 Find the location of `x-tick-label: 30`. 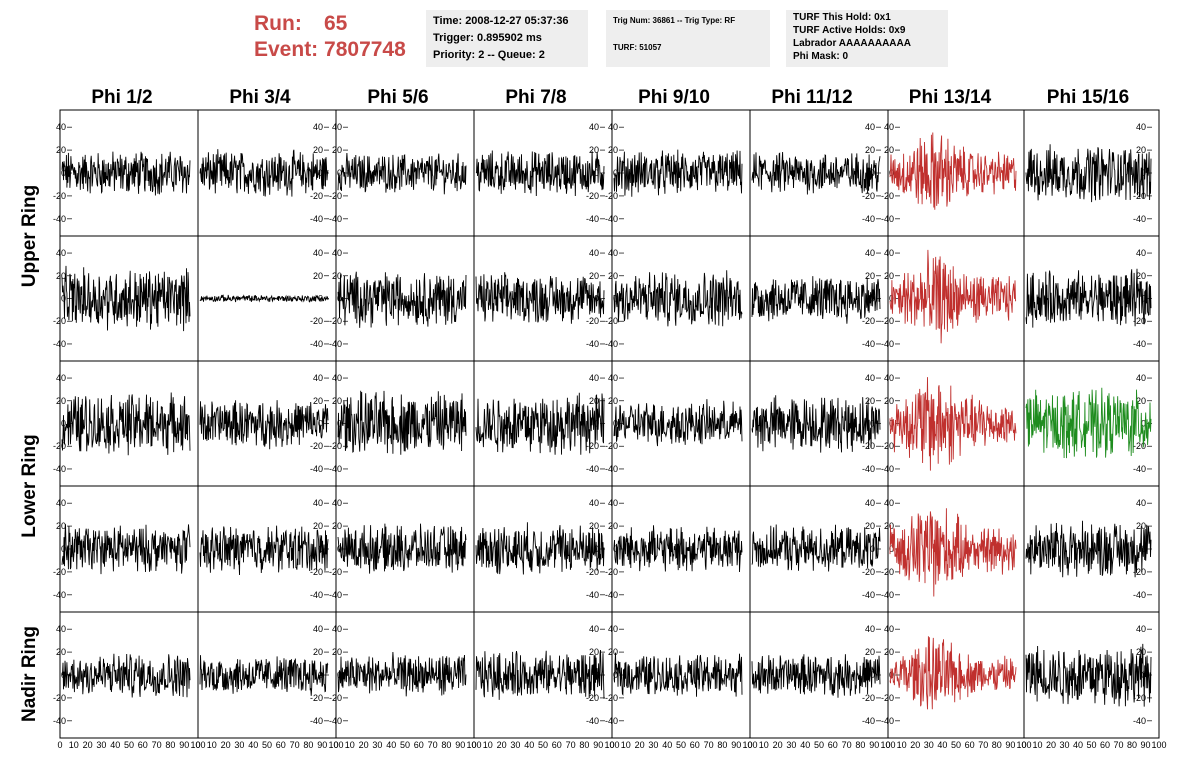

x-tick-label: 30 is located at coordinates (1064, 745).